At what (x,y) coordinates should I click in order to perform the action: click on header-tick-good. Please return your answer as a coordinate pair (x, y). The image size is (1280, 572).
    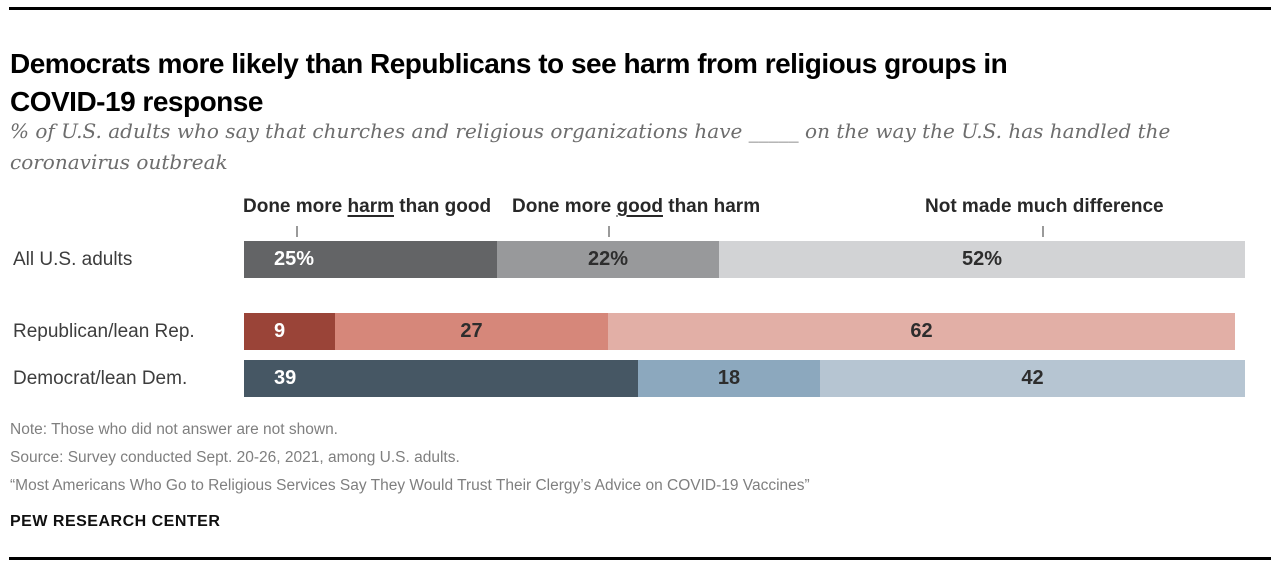
    Looking at the image, I should click on (609, 231).